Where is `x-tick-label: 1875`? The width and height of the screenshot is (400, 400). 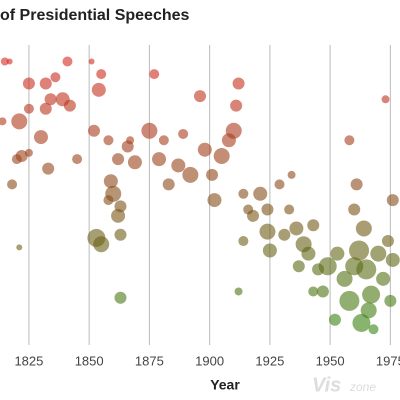
x-tick-label: 1875 is located at coordinates (149, 360).